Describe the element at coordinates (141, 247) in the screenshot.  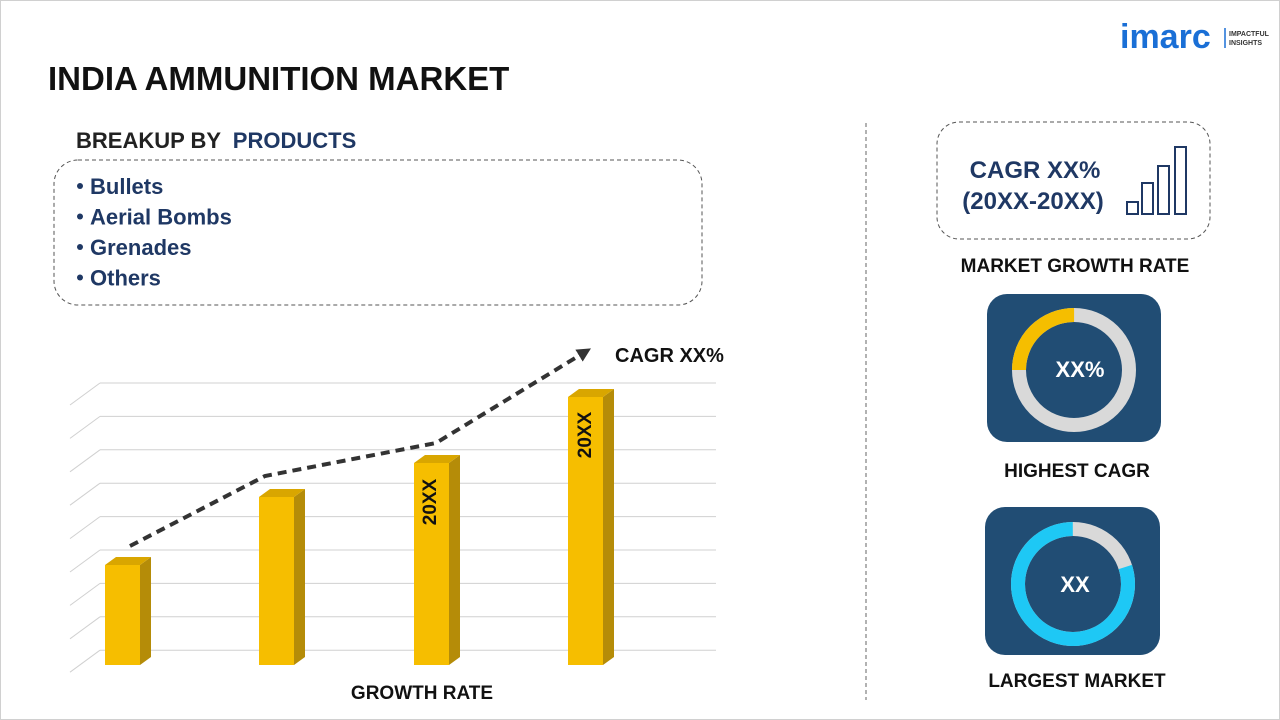
I see `breakup-item: Grenades` at that location.